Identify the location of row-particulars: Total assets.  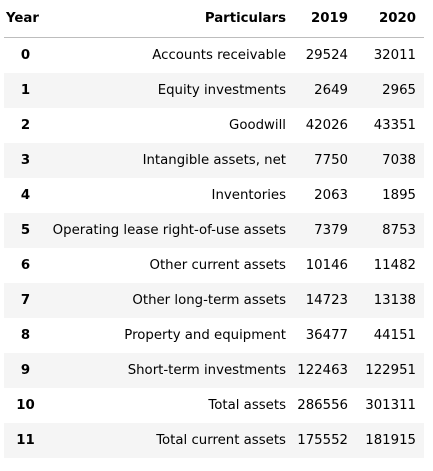
(247, 405).